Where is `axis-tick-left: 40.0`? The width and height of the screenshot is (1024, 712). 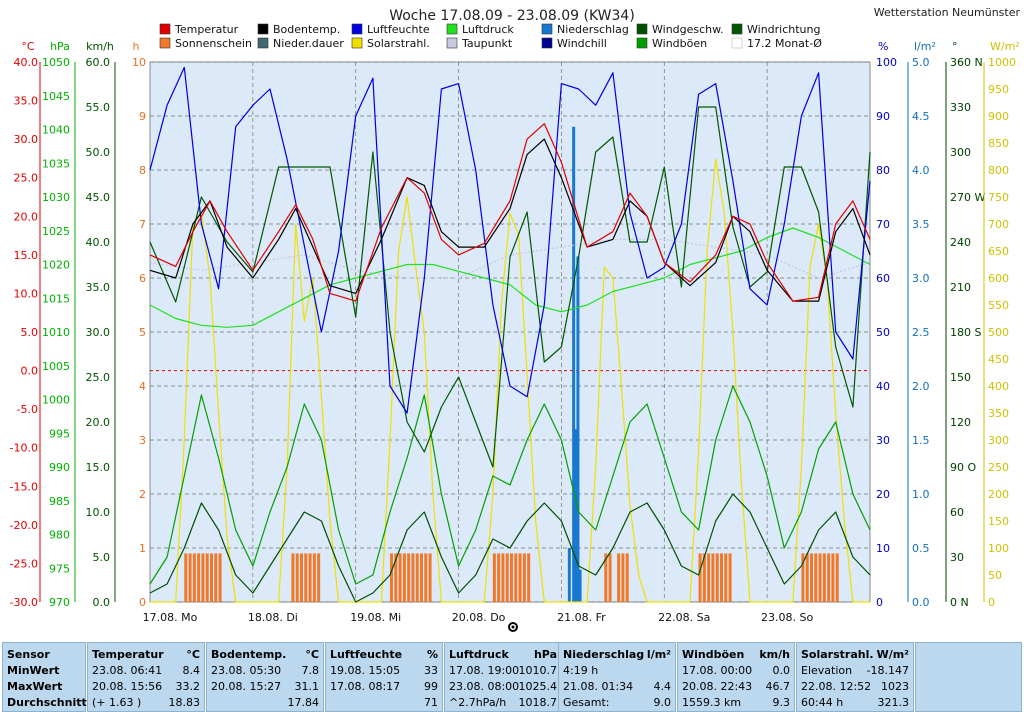 axis-tick-left: 40.0 is located at coordinates (26, 62).